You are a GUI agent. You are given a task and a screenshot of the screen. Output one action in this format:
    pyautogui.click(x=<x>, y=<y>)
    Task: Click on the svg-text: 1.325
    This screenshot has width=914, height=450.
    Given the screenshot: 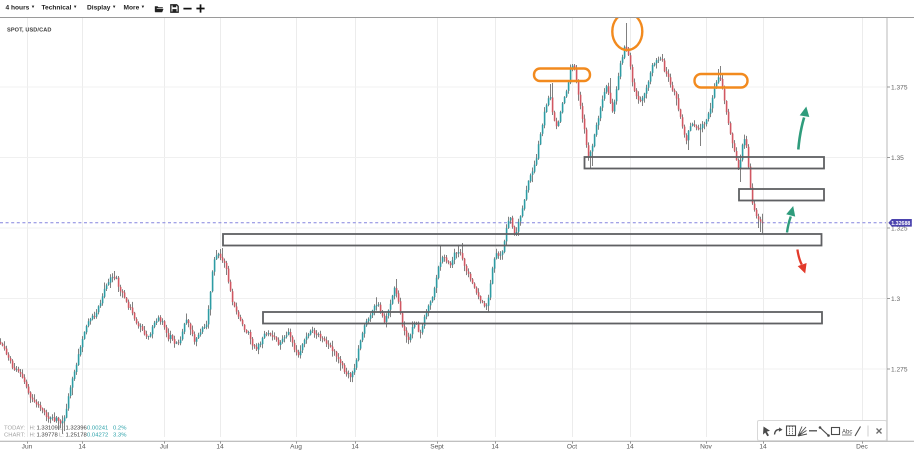 What is the action you would take?
    pyautogui.click(x=899, y=229)
    